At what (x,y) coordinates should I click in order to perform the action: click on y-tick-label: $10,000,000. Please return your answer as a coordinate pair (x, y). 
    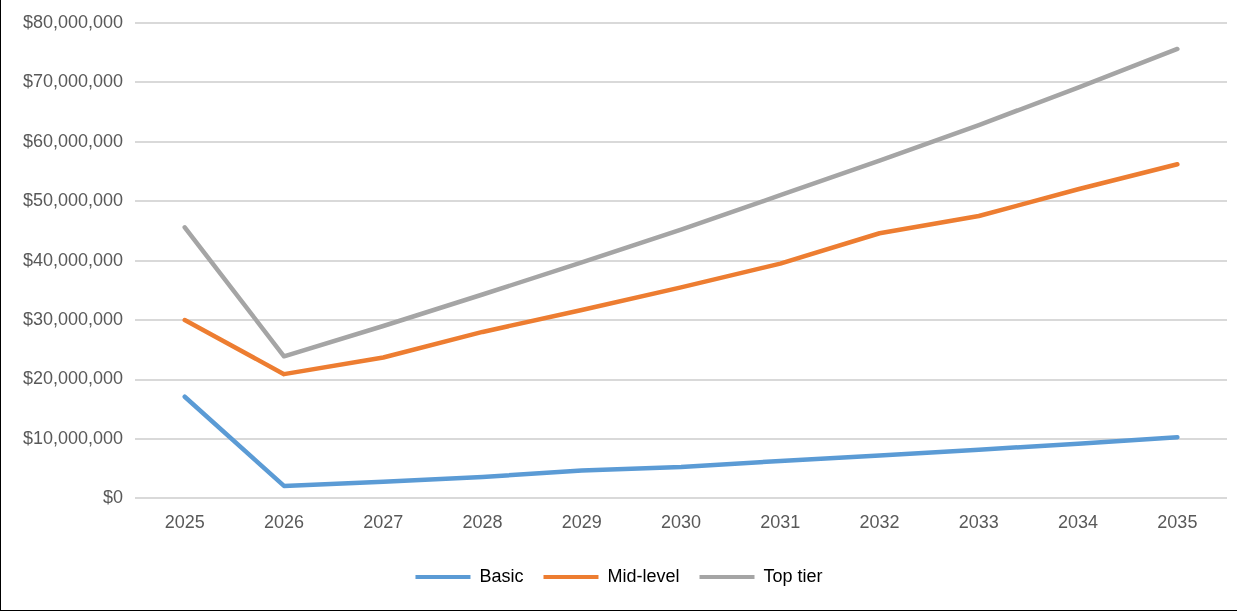
    Looking at the image, I should click on (73, 437).